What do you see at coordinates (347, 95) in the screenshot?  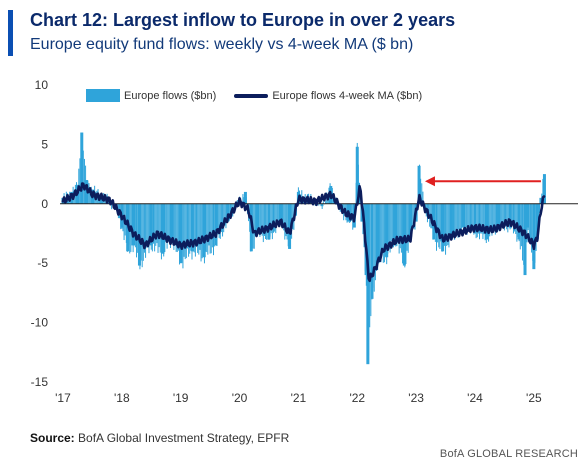 I see `legend-label-ma: Europe flows 4-week MA ($bn)` at bounding box center [347, 95].